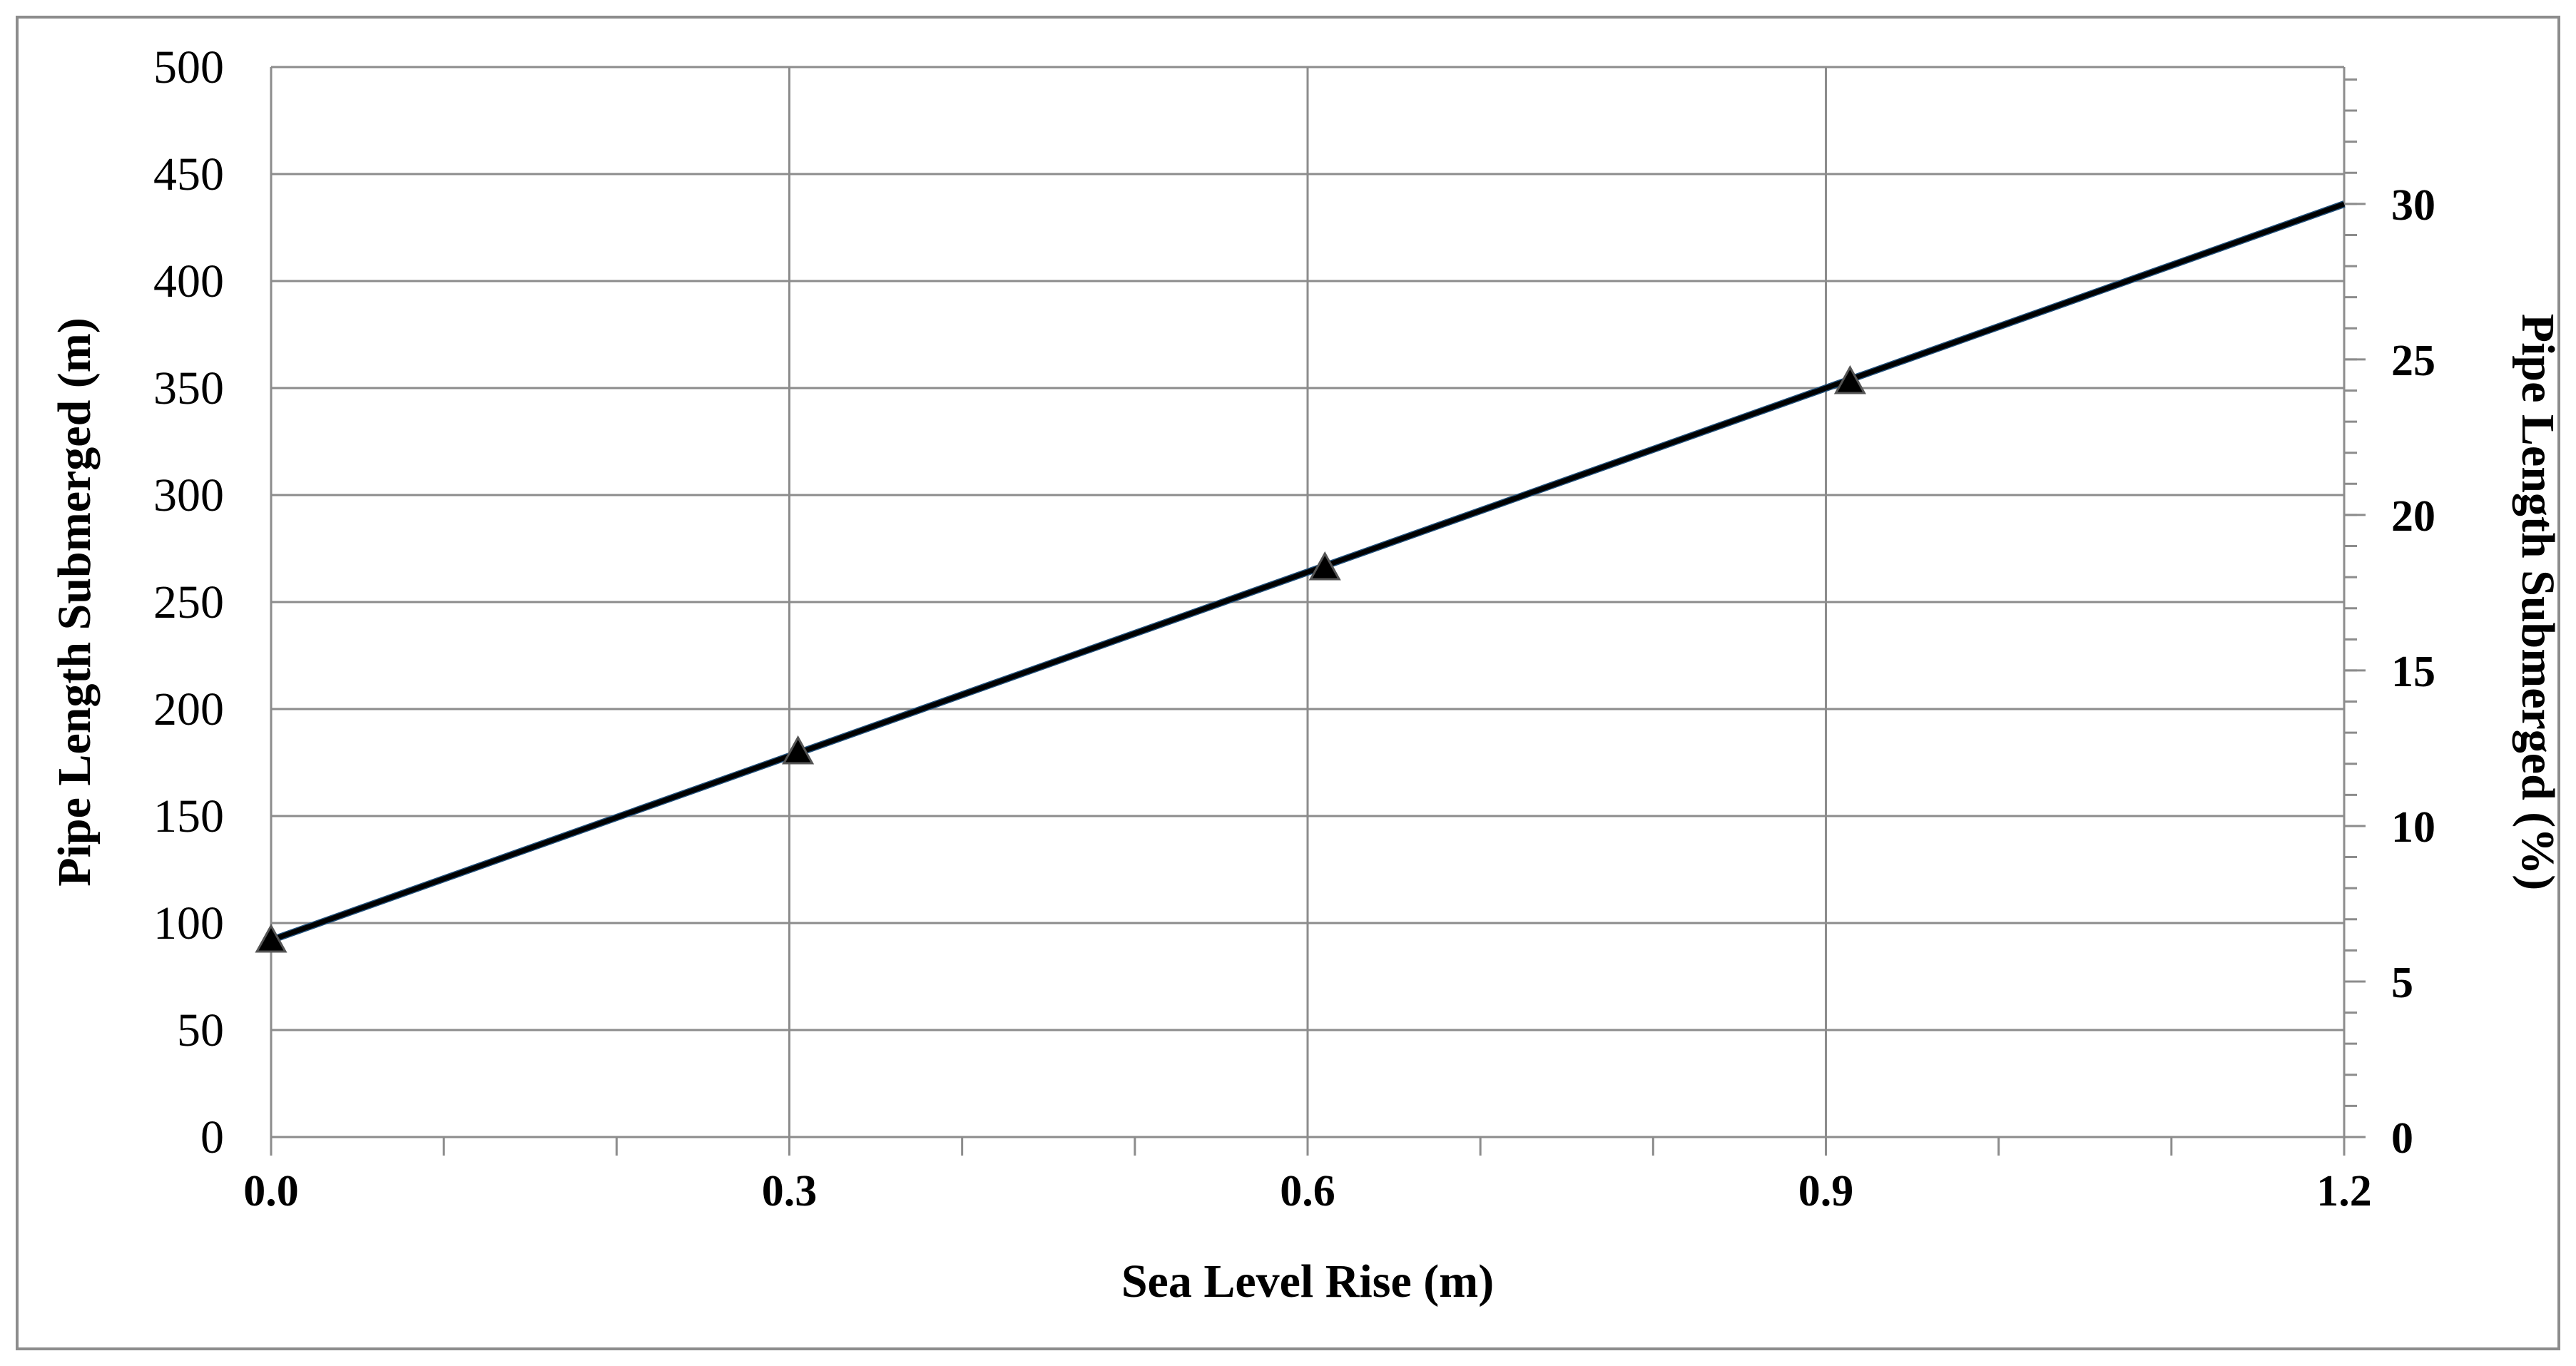 The height and width of the screenshot is (1366, 2576). What do you see at coordinates (75, 601) in the screenshot?
I see `y-axis-title: Pipe Length Submerged (m)` at bounding box center [75, 601].